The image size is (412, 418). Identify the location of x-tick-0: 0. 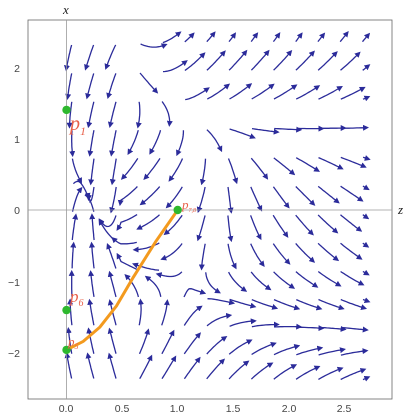
(17, 211).